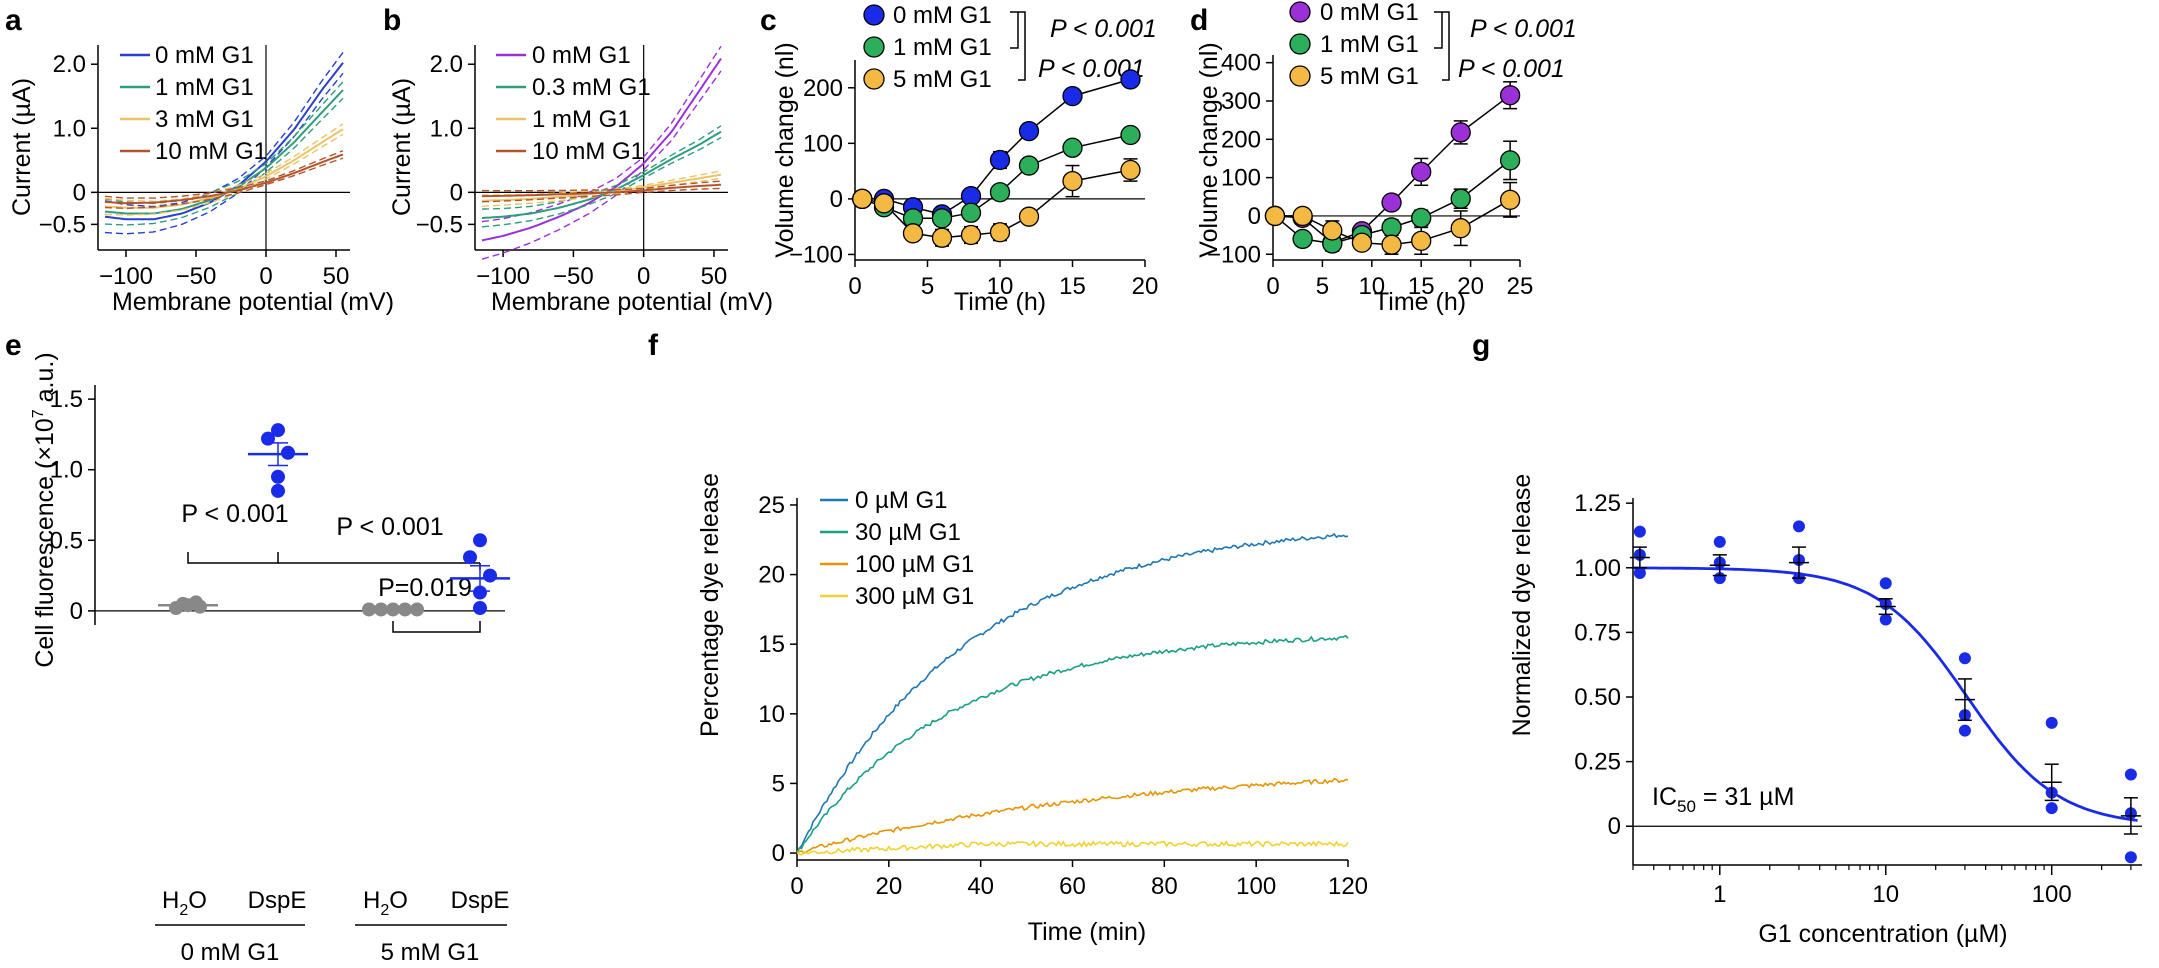 Image resolution: width=2159 pixels, height=968 pixels. Describe the element at coordinates (211, 151) in the screenshot. I see `legend-label: 10 mM G1` at that location.